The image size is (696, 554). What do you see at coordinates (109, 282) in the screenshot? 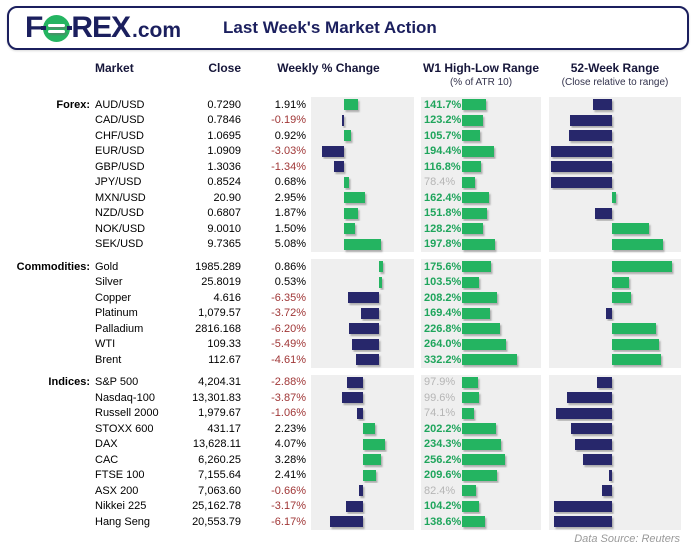
I see `market-name: Silver` at bounding box center [109, 282].